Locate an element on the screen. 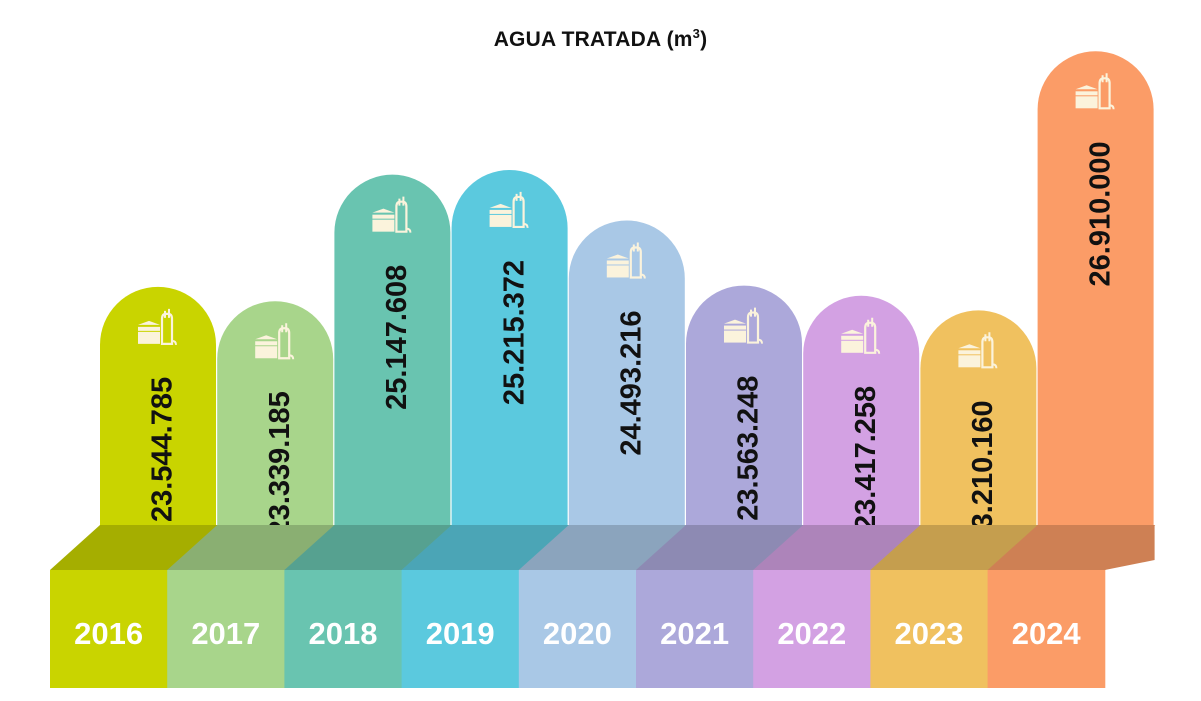 The width and height of the screenshot is (1201, 701). base-segment-2024: 2024 is located at coordinates (1071, 606).